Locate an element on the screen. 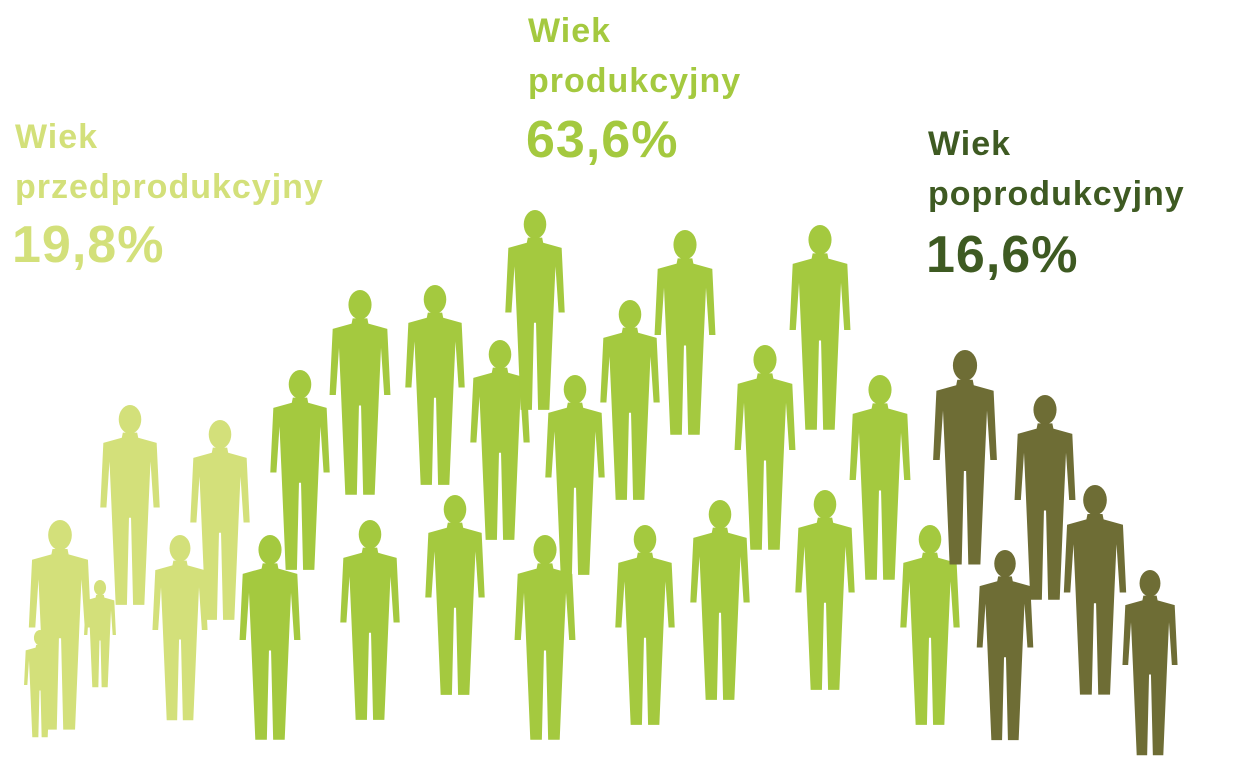  group-post: Wiek poprodukcyjny 16,6% is located at coordinates (1055, 204).